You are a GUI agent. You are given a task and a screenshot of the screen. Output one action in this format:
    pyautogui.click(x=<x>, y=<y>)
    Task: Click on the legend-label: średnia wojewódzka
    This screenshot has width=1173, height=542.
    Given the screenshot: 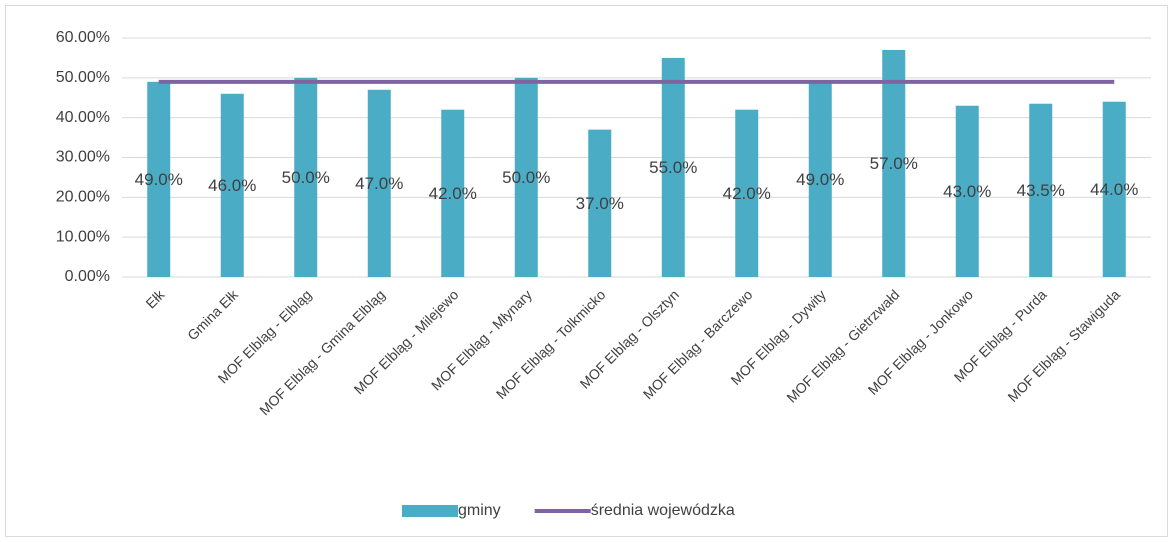 What is the action you would take?
    pyautogui.click(x=663, y=510)
    